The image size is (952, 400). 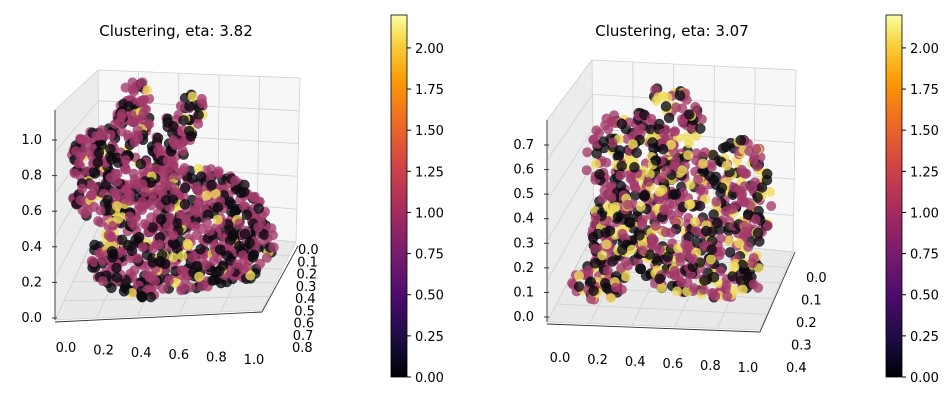 What do you see at coordinates (304, 311) in the screenshot?
I see `y-tick-label: 0.5` at bounding box center [304, 311].